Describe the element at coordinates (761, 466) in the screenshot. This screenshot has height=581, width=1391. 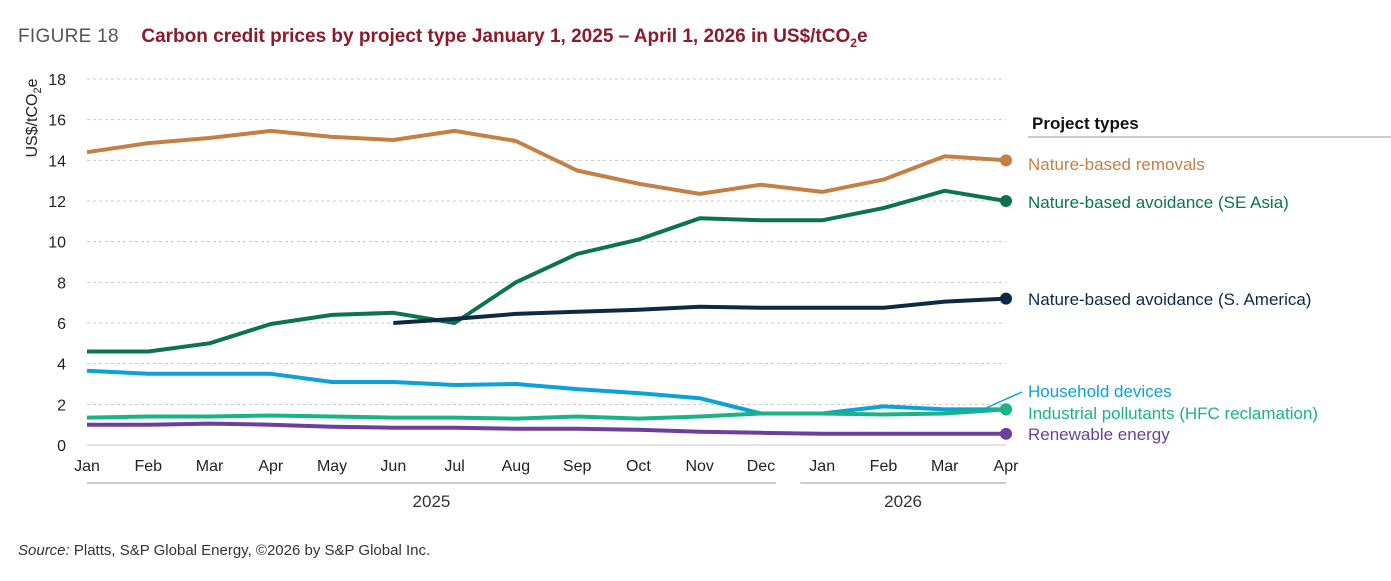
I see `x-tick-label: Dec` at that location.